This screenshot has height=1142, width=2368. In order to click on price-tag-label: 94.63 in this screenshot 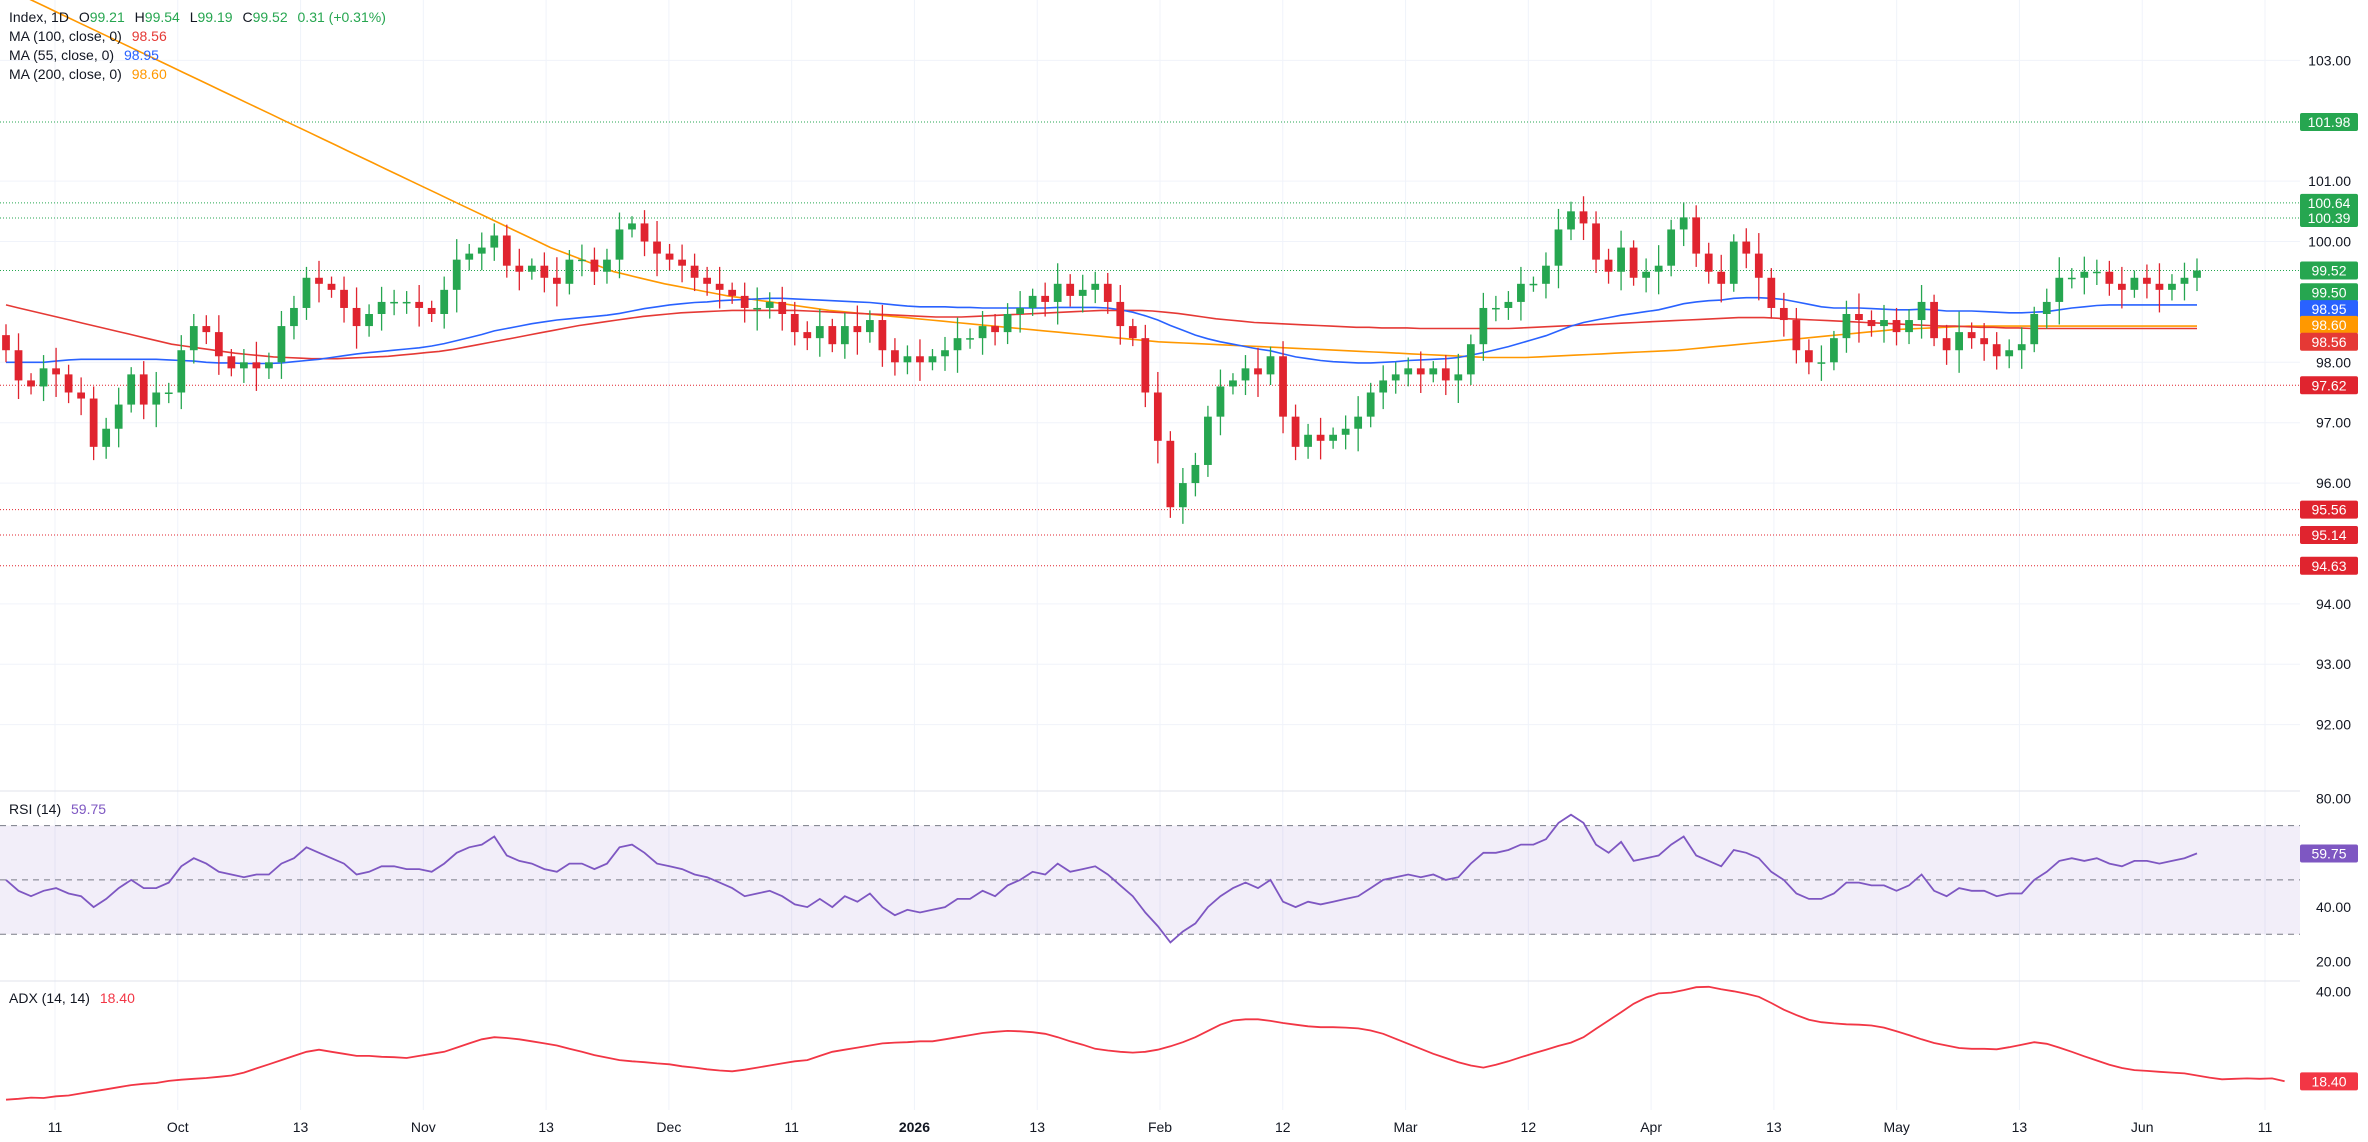, I will do `click(2328, 566)`.